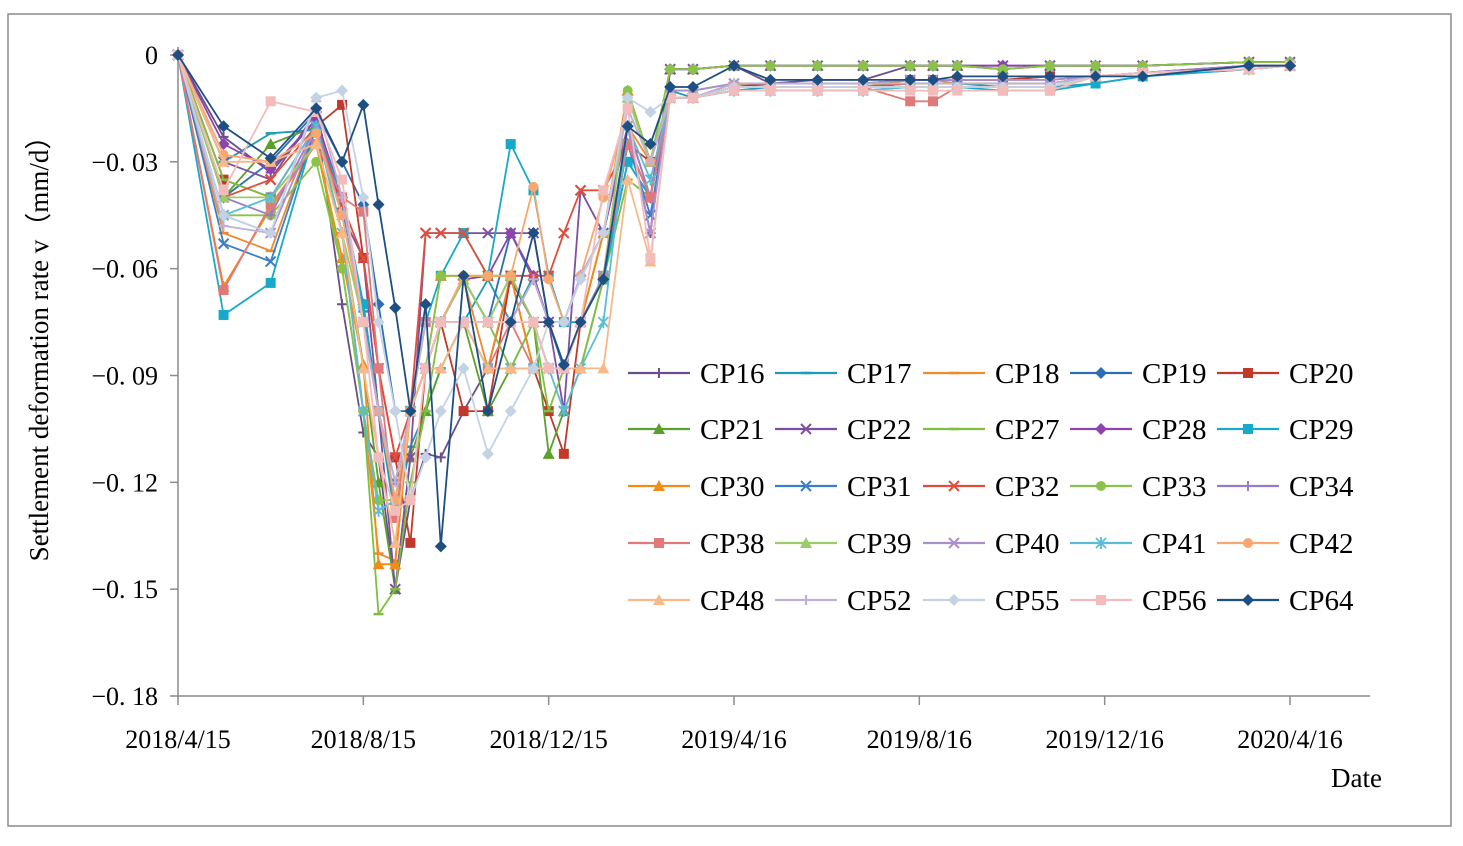 Image resolution: width=1463 pixels, height=846 pixels. Describe the element at coordinates (732, 487) in the screenshot. I see `legend-label-cp30: CP30` at that location.